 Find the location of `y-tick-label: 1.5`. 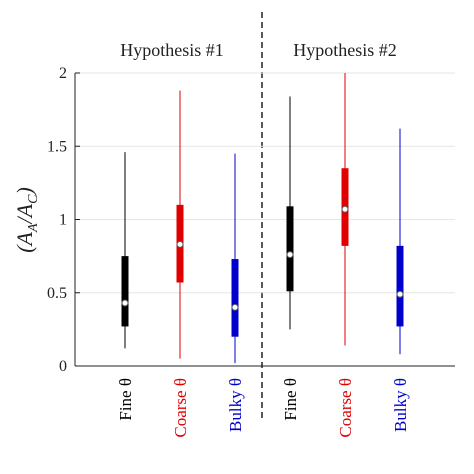

y-tick-label: 1.5 is located at coordinates (57, 146).